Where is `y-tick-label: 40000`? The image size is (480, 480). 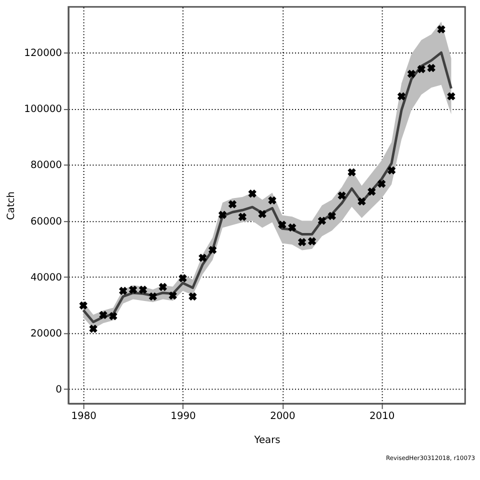
y-tick-label: 40000 is located at coordinates (46, 278).